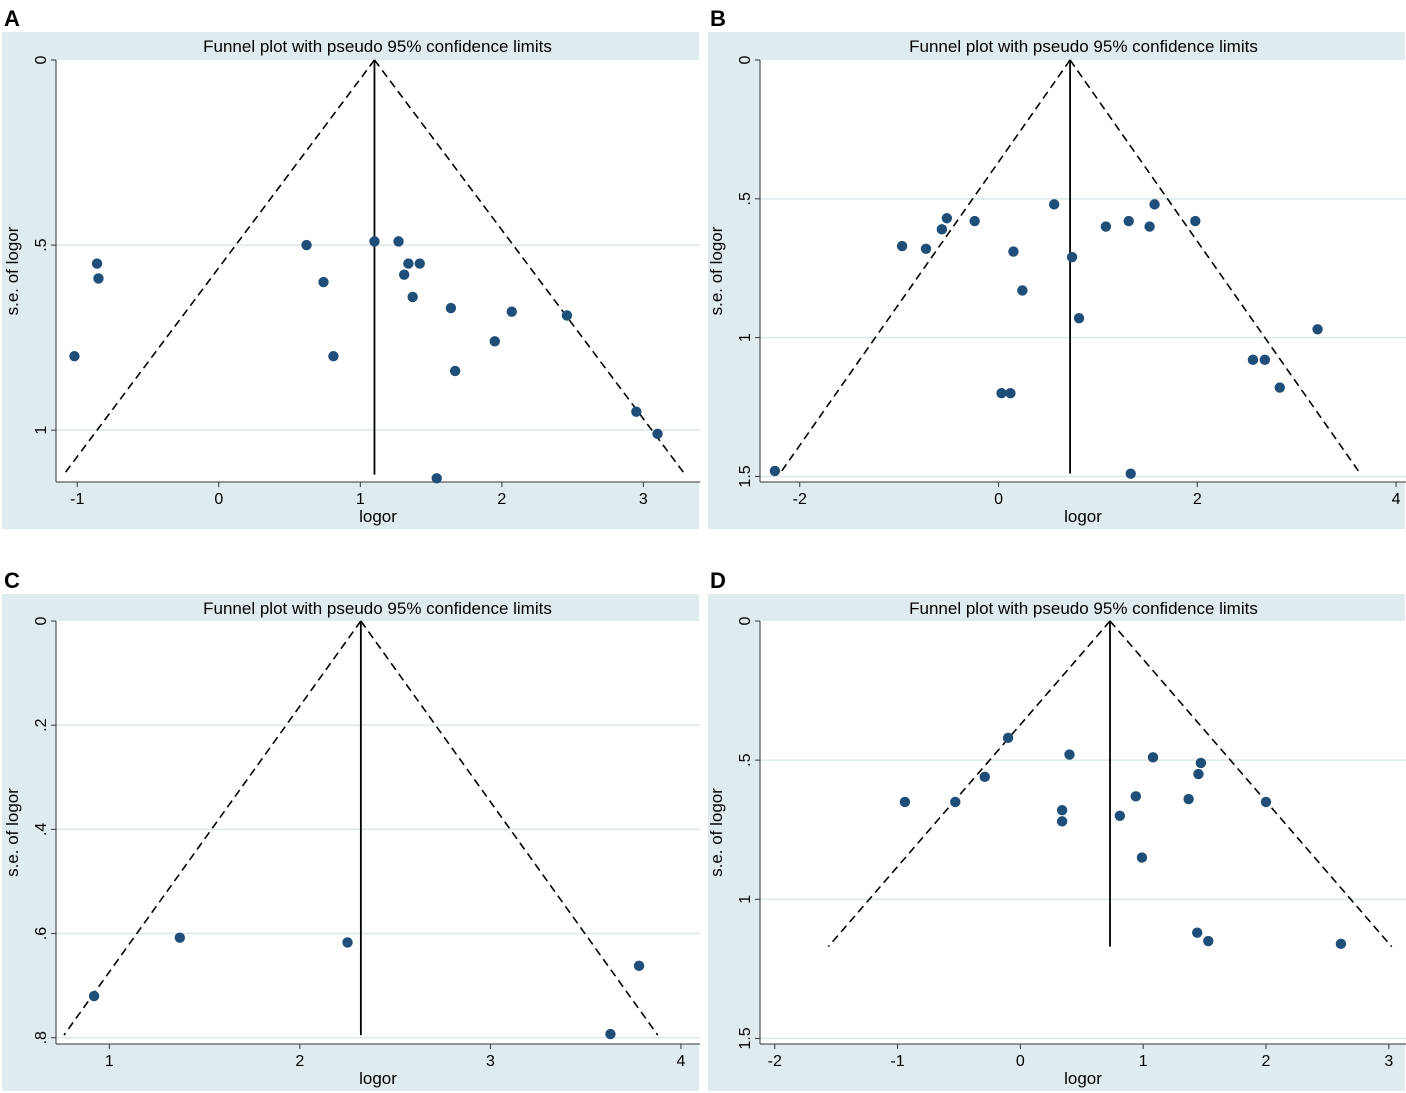 The image size is (1406, 1093). I want to click on y-tick-label: .4, so click(41, 829).